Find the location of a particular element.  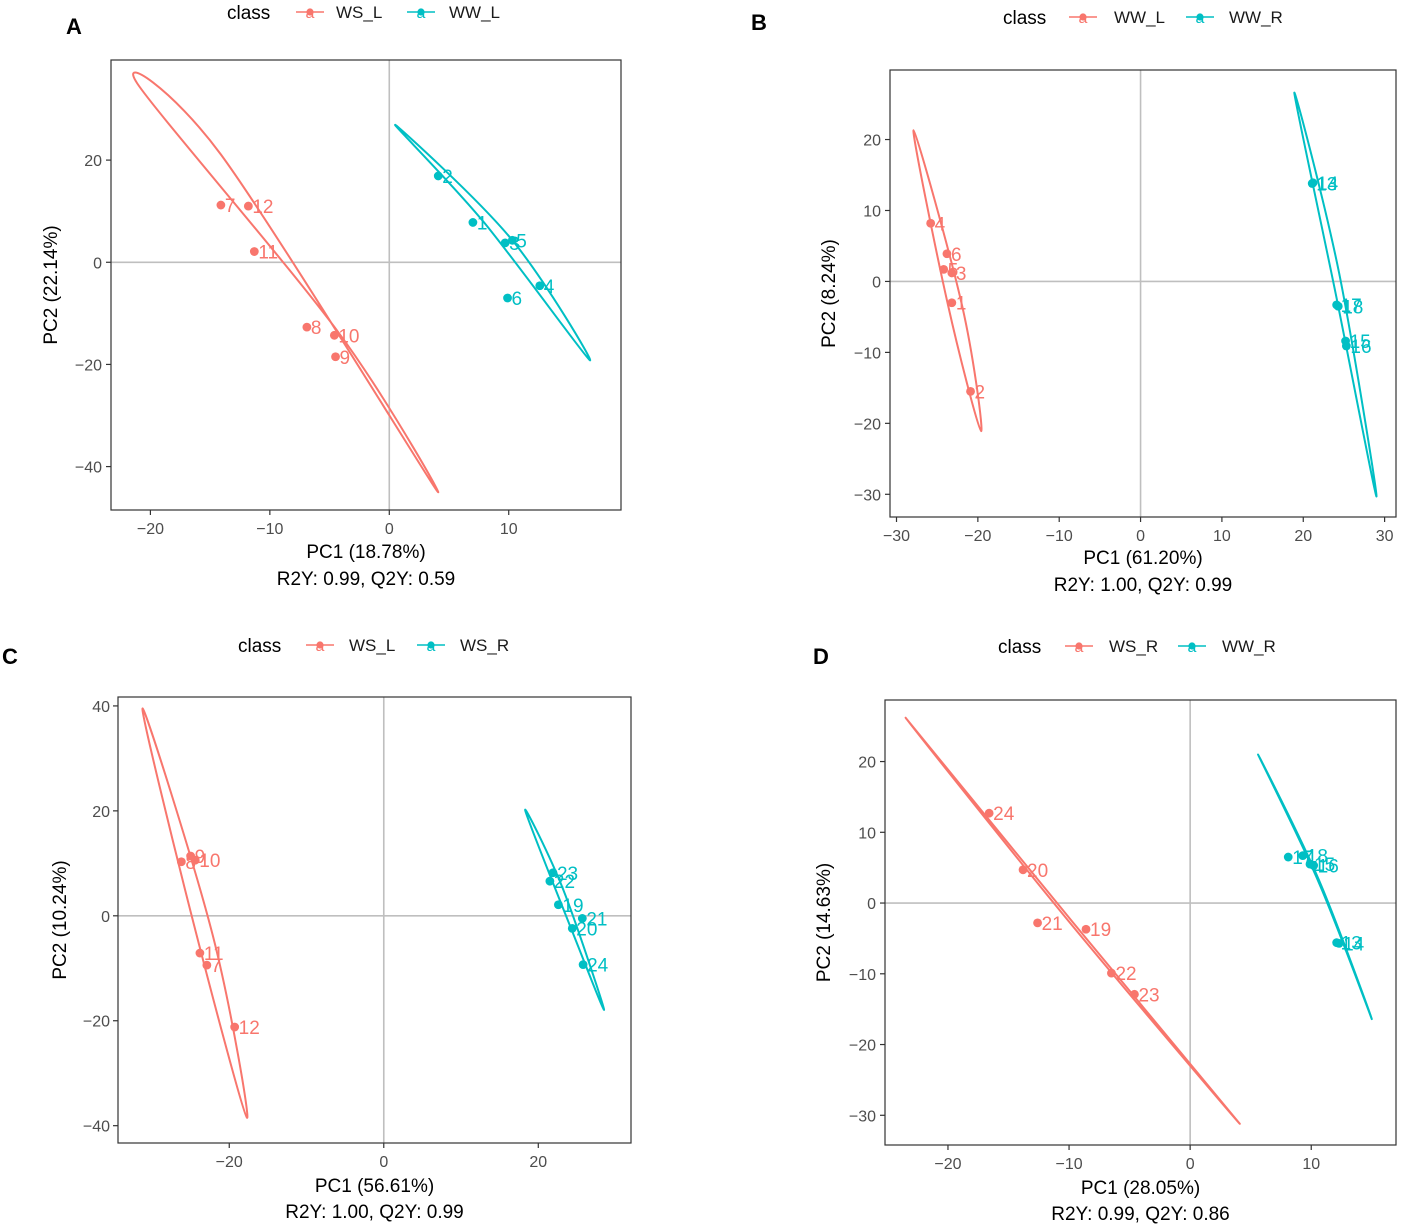

point-label: 8 is located at coordinates (316, 328).